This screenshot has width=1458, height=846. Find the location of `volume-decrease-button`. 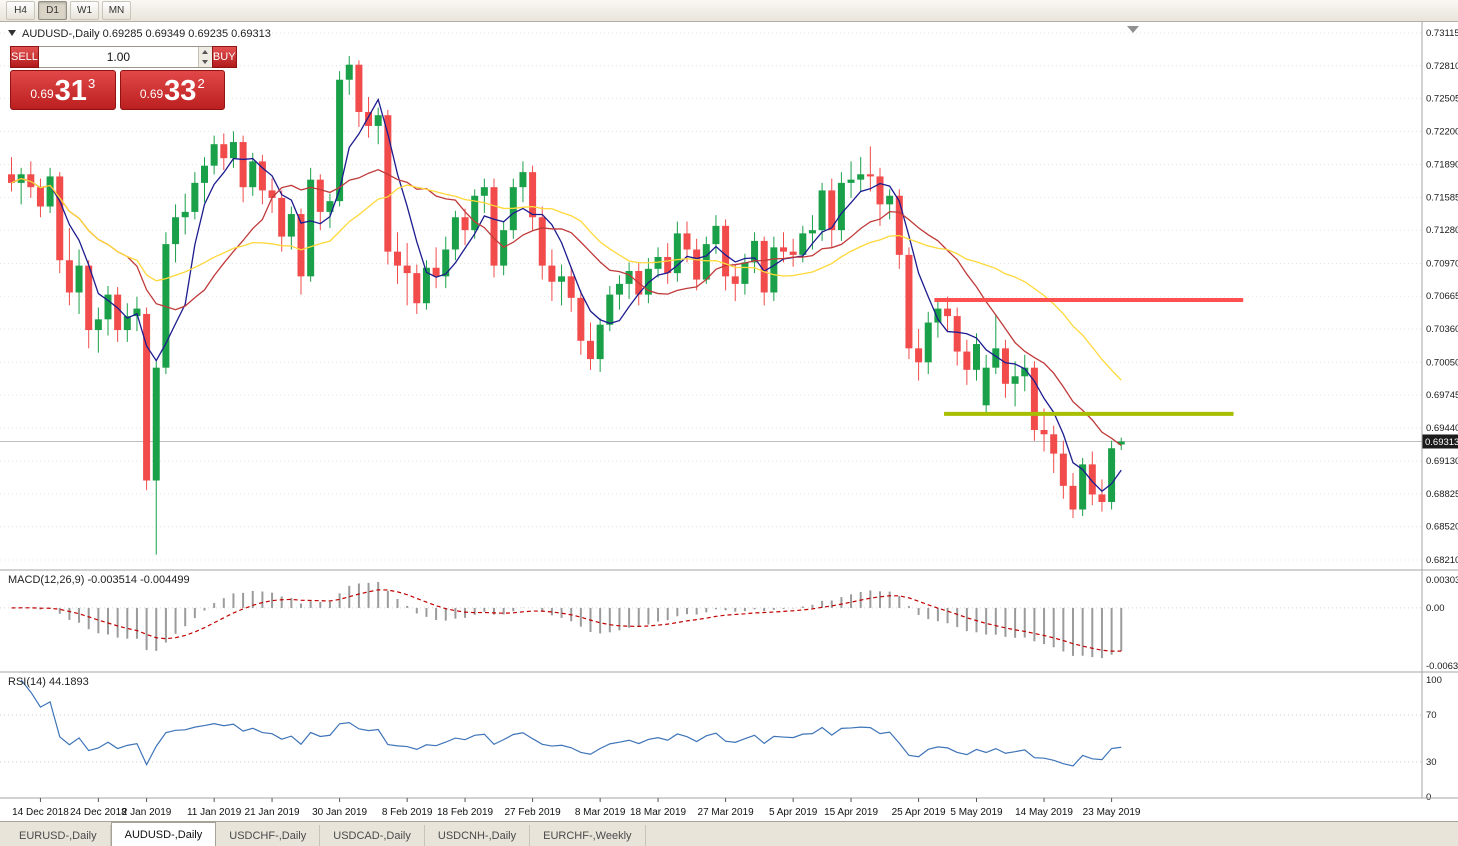

volume-decrease-button is located at coordinates (205, 62).